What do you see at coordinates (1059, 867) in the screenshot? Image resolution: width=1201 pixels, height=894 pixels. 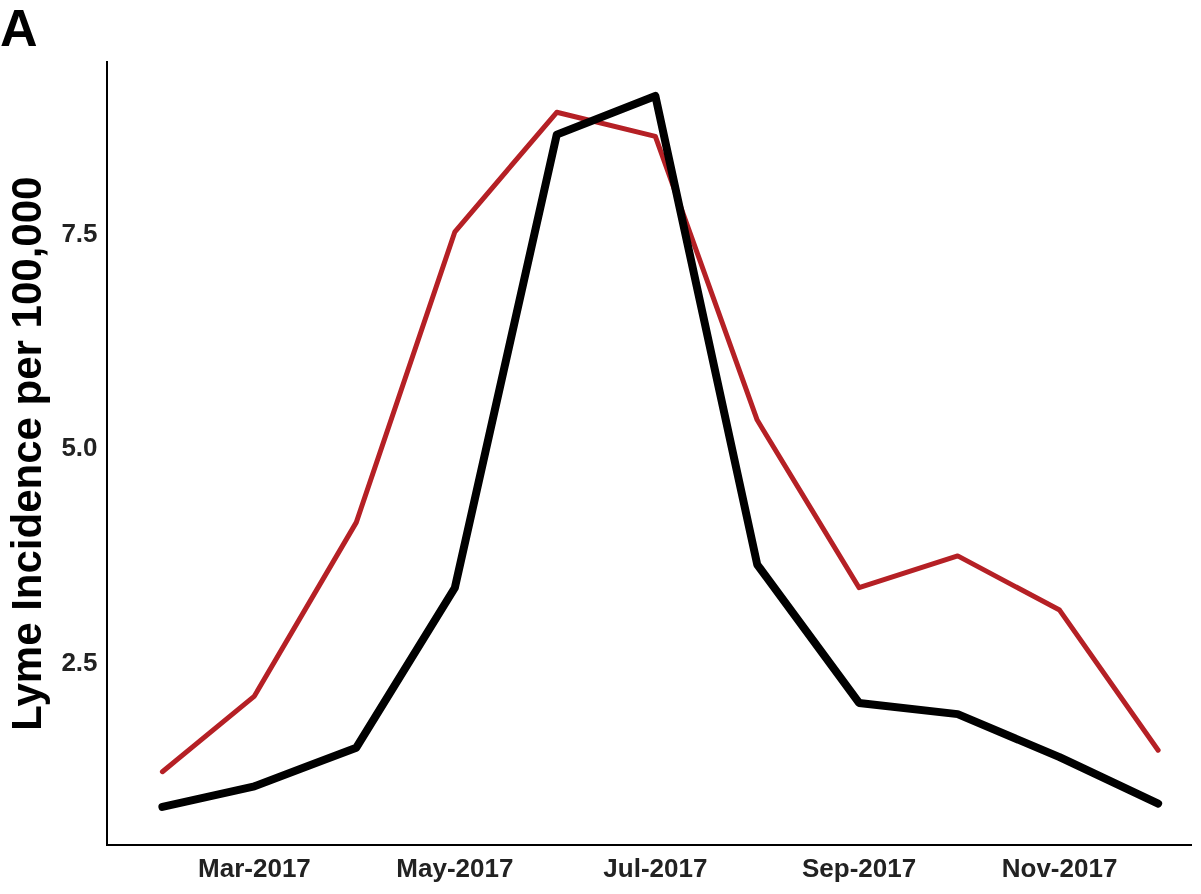 I see `x-tick-label: Nov-2017` at bounding box center [1059, 867].